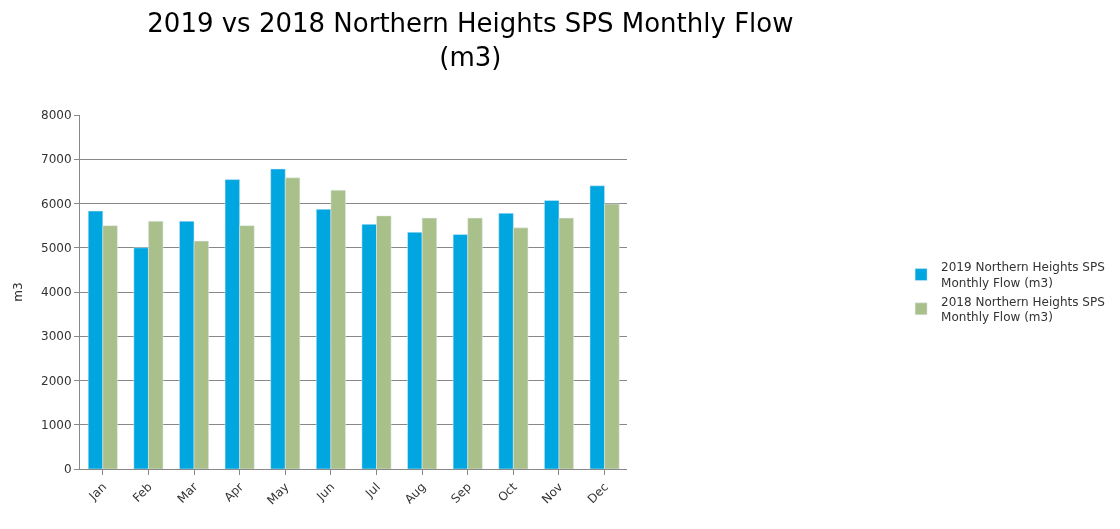  I want to click on y-tick-label: 7000, so click(56, 159).